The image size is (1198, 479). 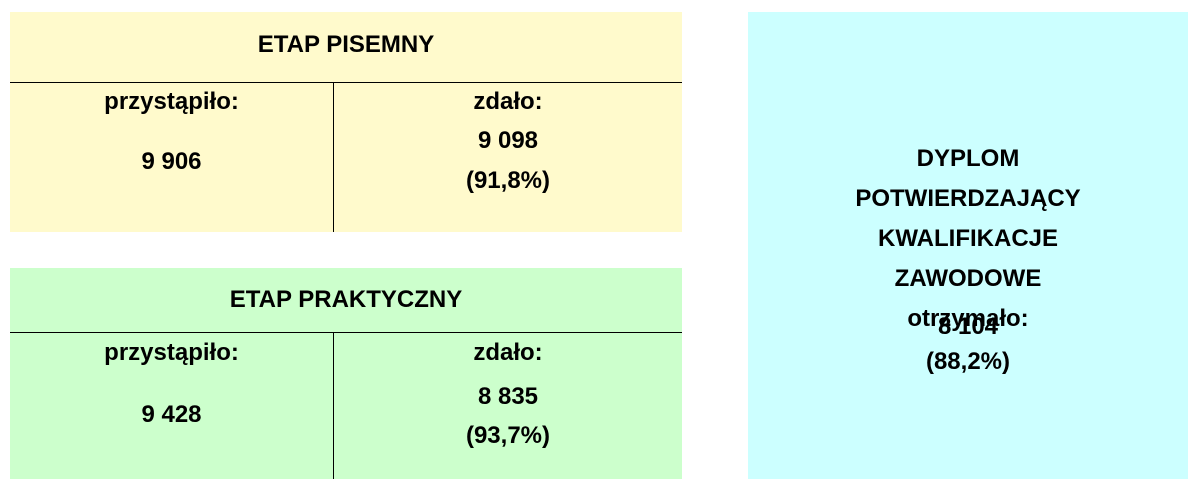 I want to click on panel-title: ETAP PRAKTYCZNY, so click(x=346, y=299).